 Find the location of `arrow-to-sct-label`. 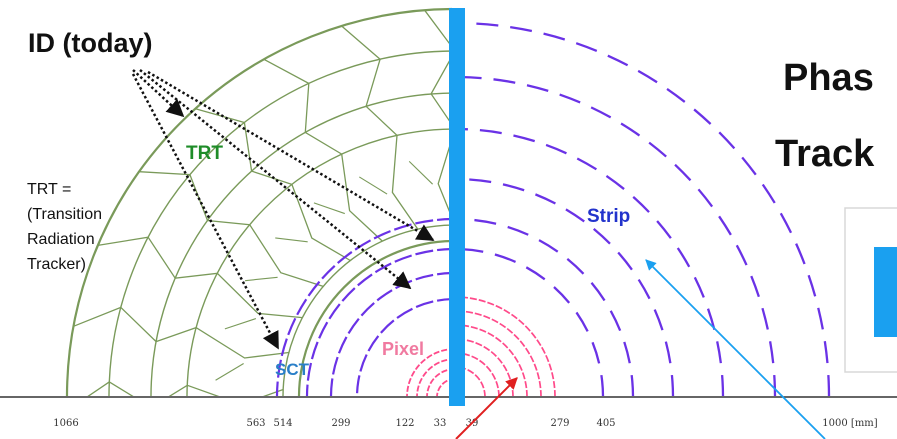

arrow-to-sct-label is located at coordinates (205, 211).